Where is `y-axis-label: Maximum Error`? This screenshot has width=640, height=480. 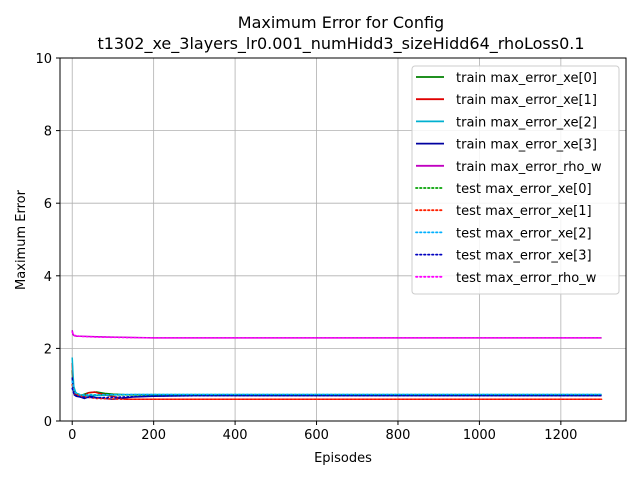
y-axis-label: Maximum Error is located at coordinates (21, 239).